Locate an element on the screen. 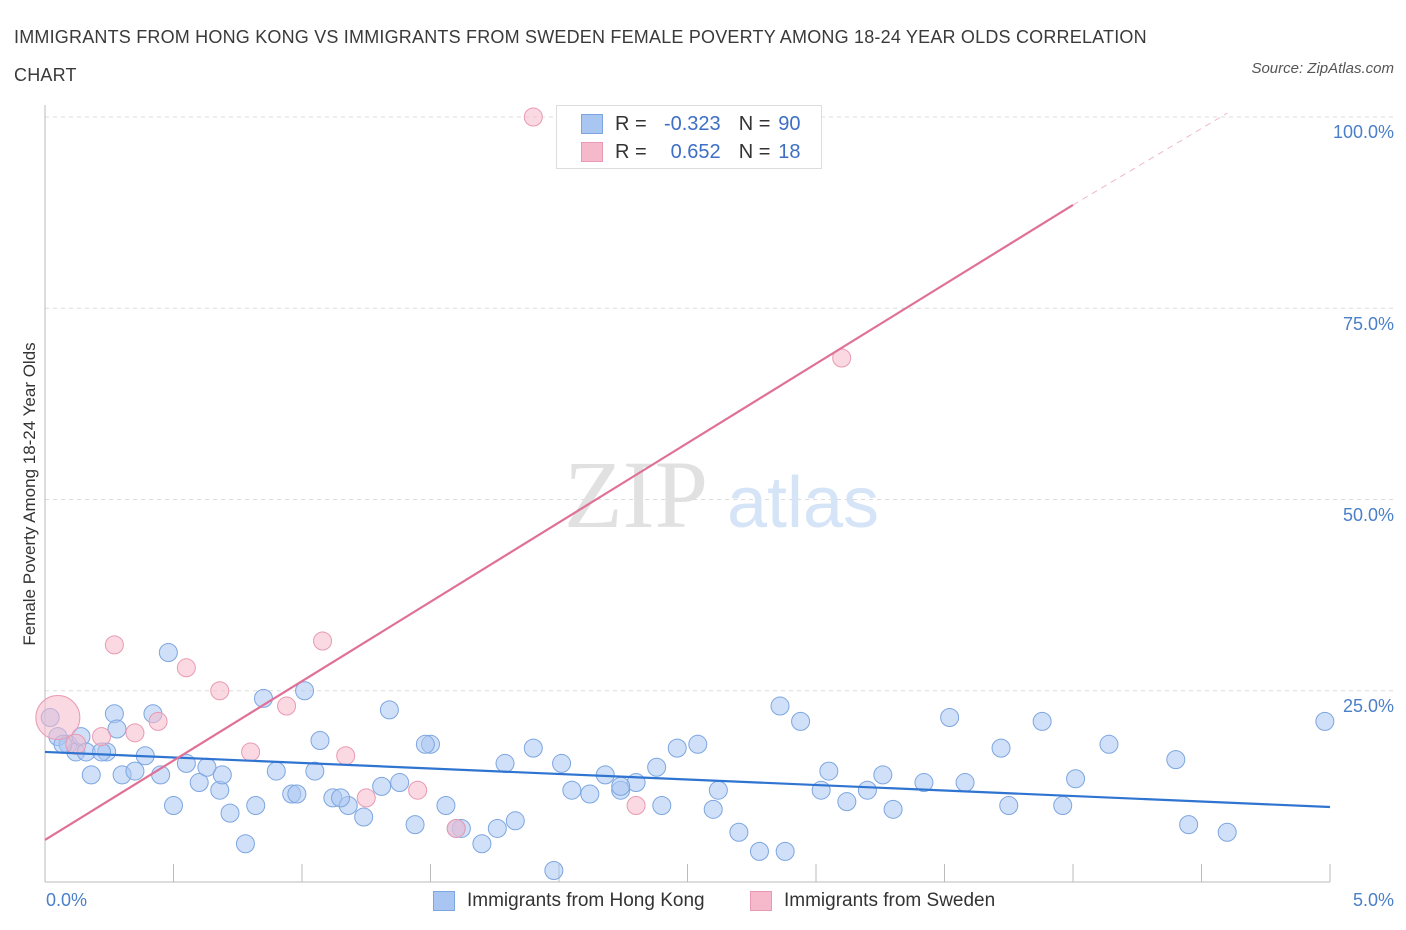  legend-row-hong-kong: R = -0.323 N = 90 is located at coordinates (694, 124).